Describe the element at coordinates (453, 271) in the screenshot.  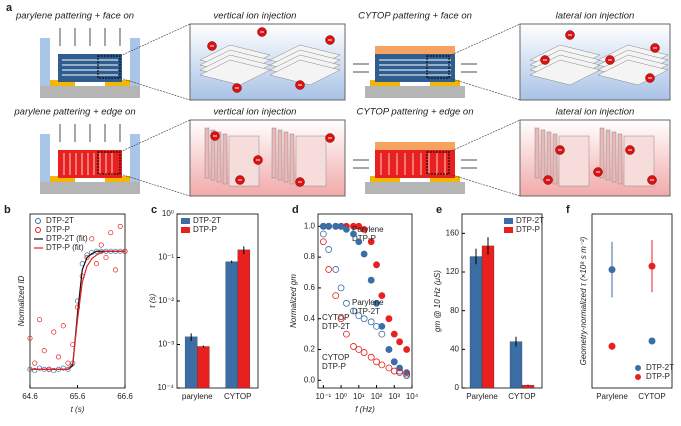
I see `y-tick-label: 120` at that location.